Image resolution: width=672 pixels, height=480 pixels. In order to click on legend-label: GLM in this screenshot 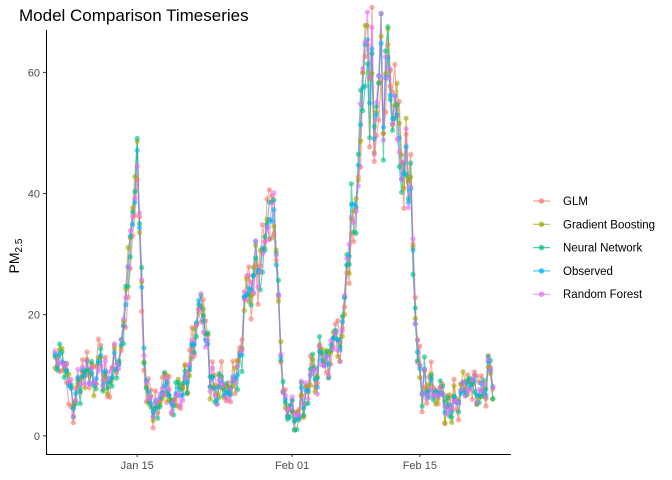, I will do `click(575, 202)`.